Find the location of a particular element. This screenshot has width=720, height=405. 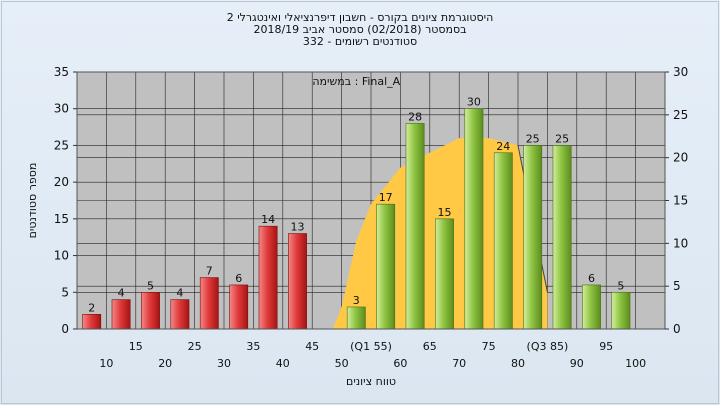

y2-tick-label: 30 is located at coordinates (680, 72).